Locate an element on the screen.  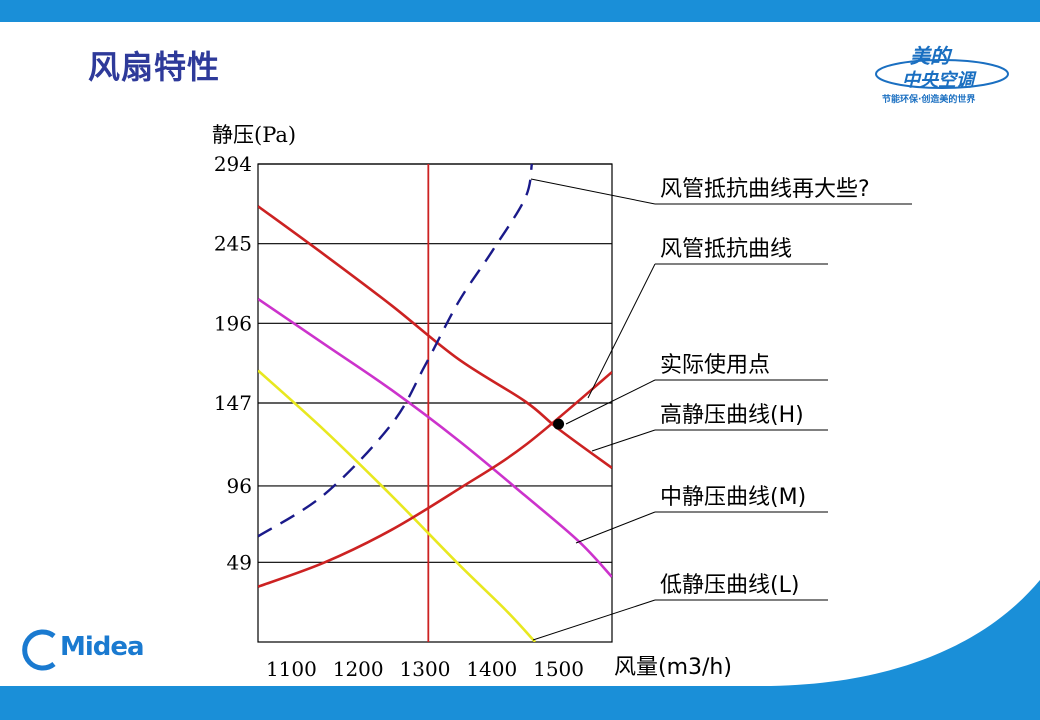
operating-point-marker is located at coordinates (559, 424).